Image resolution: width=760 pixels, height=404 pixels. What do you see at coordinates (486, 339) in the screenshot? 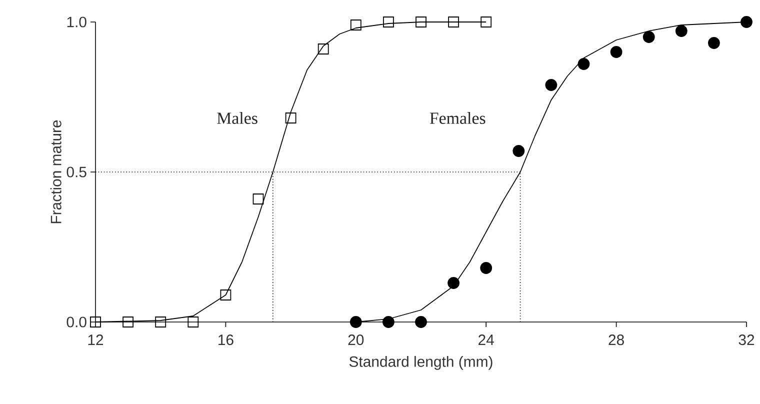
I see `x-tick-label: 24` at bounding box center [486, 339].